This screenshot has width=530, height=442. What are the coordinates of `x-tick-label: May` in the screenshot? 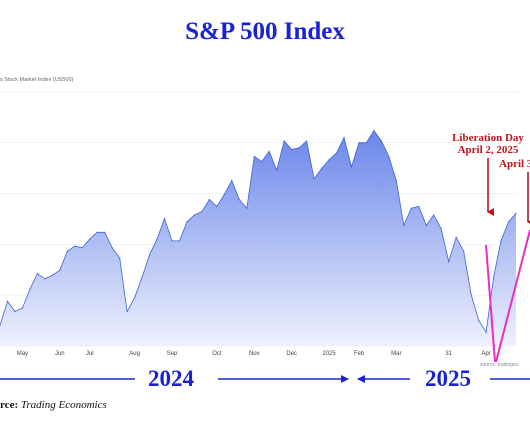 It's located at (22, 354).